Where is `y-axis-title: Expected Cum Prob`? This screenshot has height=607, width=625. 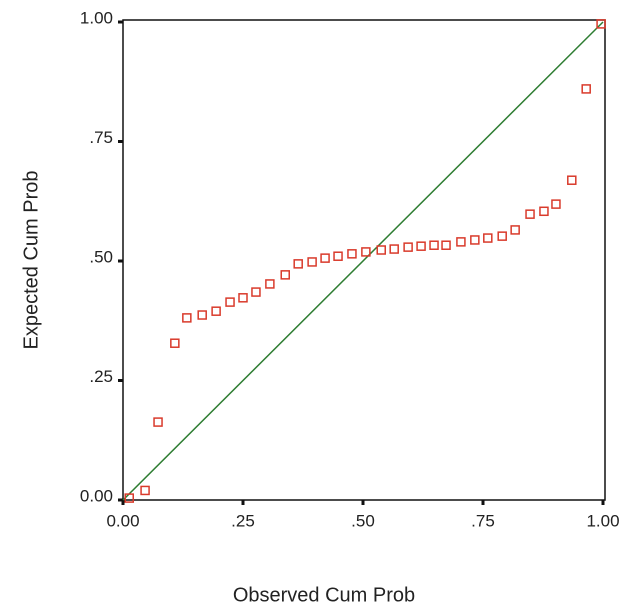 y-axis-title: Expected Cum Prob is located at coordinates (31, 260).